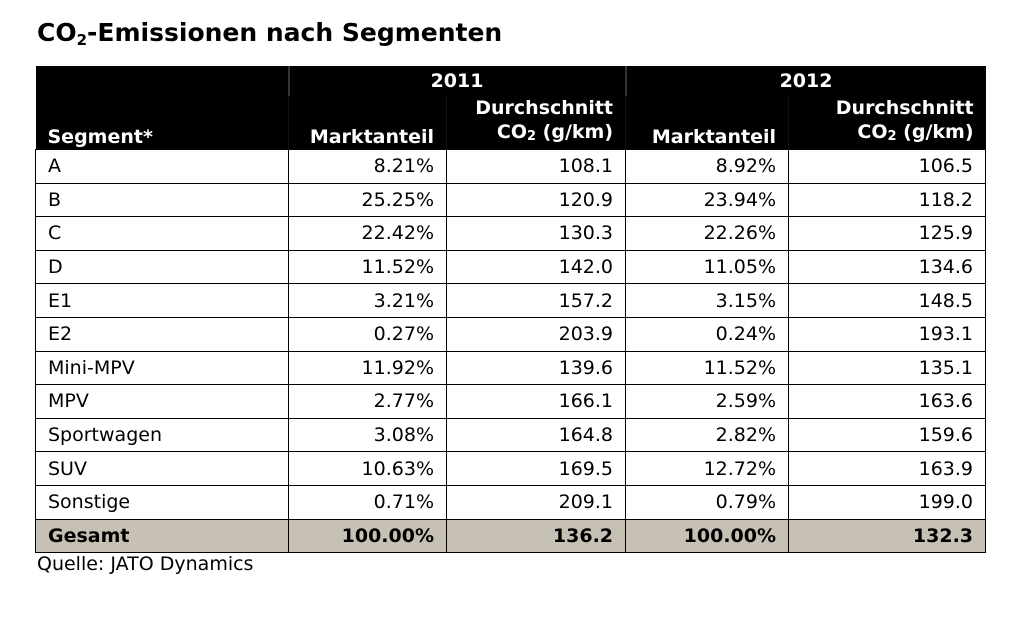 This screenshot has height=628, width=1024. I want to click on co2-2011-cell: 157.2, so click(536, 300).